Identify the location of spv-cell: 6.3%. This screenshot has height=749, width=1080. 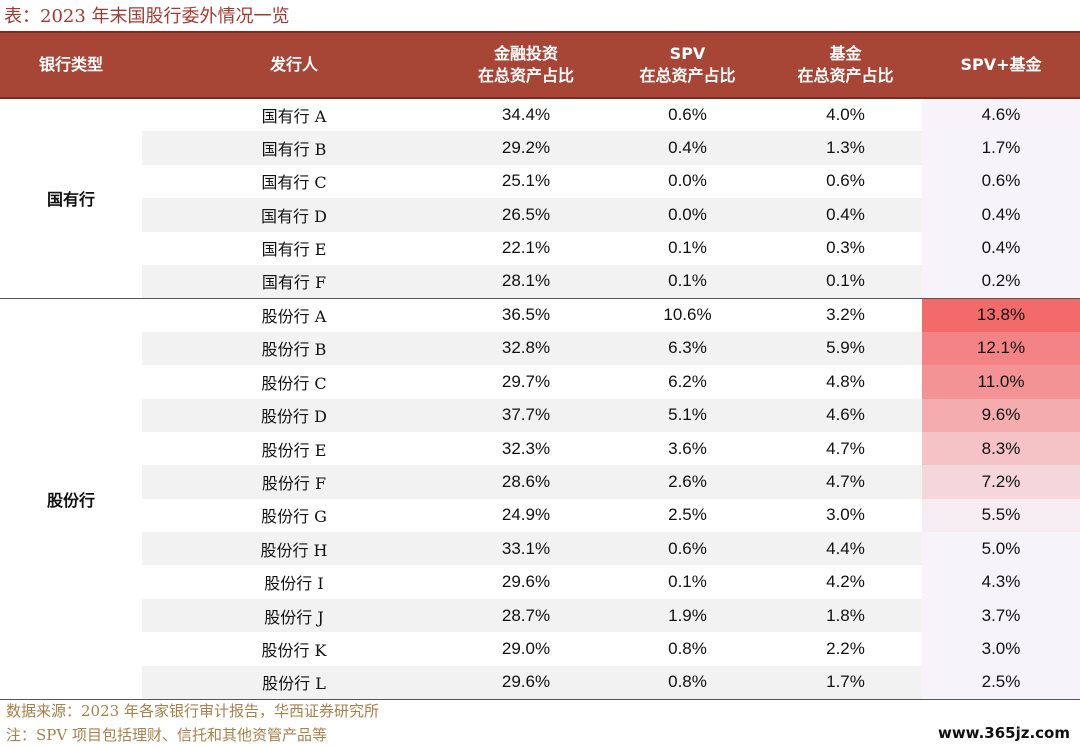
(687, 348).